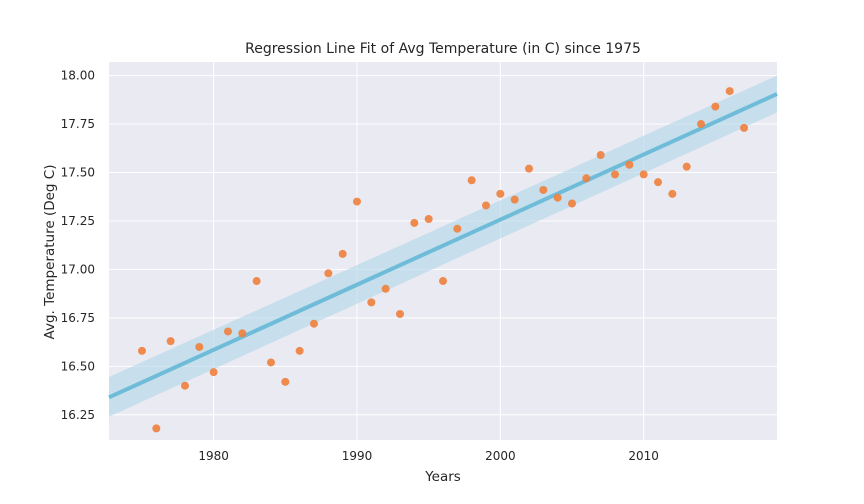 The height and width of the screenshot is (504, 864). I want to click on x-tick-label: 1980, so click(213, 456).